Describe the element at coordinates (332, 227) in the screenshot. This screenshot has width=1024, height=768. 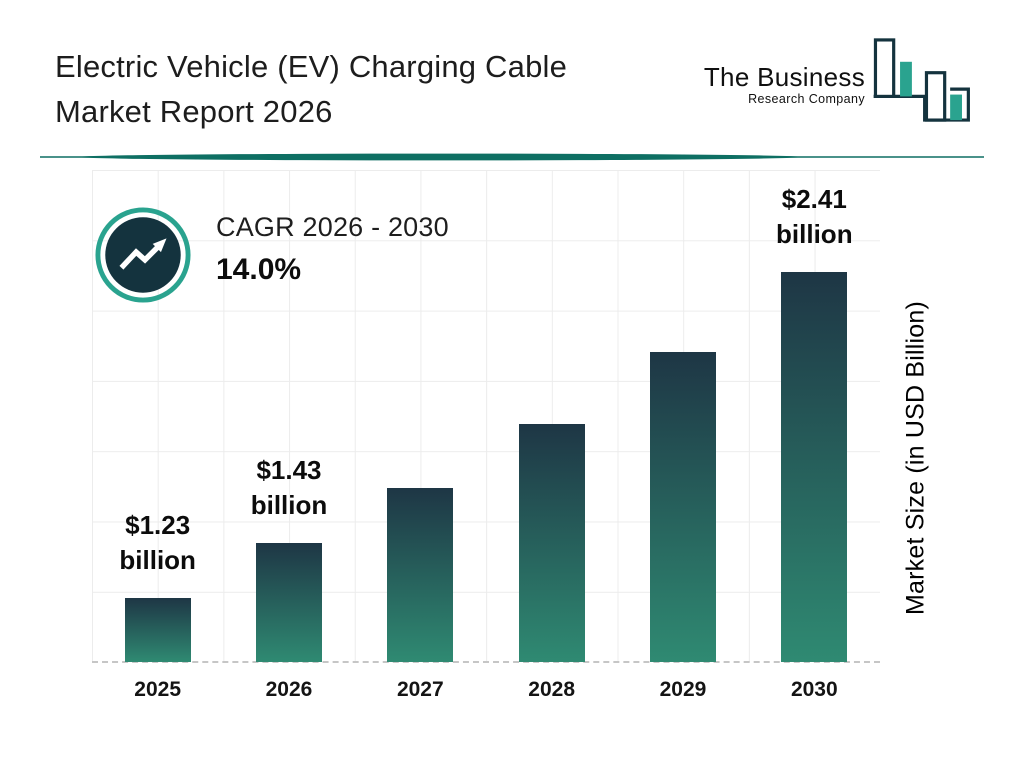
I see `cagr-label: CAGR 2026 - 2030` at that location.